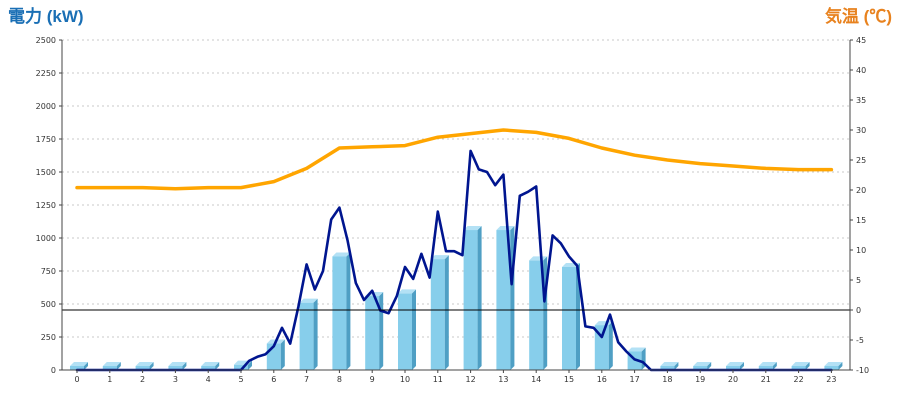  What do you see at coordinates (109, 379) in the screenshot?
I see `x-tick-label: 1` at bounding box center [109, 379].